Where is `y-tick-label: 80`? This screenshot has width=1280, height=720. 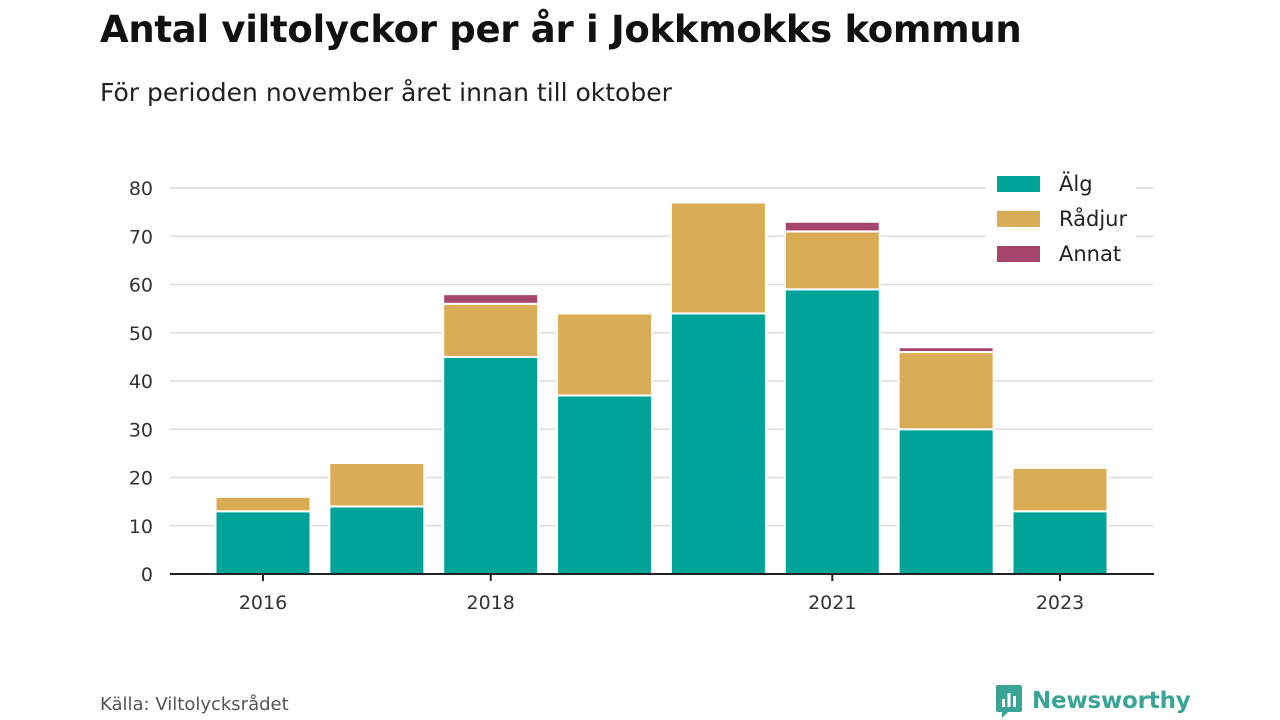 y-tick-label: 80 is located at coordinates (141, 189).